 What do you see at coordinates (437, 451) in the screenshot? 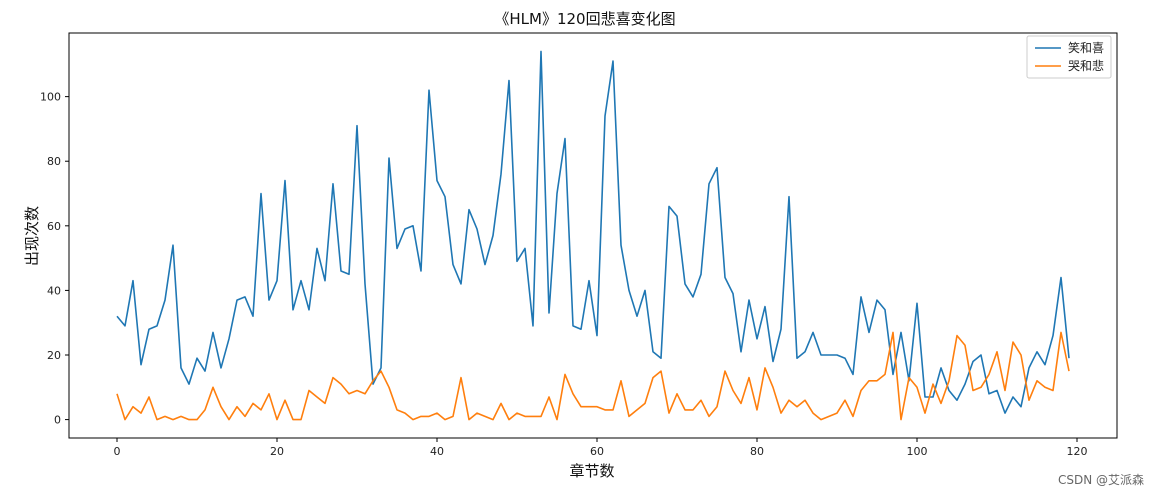
I see `x-tick-label: 40` at bounding box center [437, 451].